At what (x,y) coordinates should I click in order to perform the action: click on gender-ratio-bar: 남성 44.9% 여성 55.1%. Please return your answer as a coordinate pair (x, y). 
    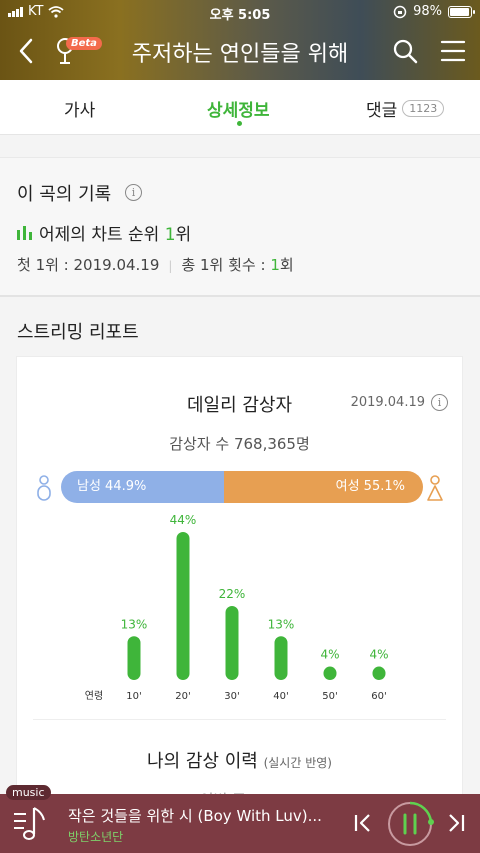
    Looking at the image, I should click on (242, 487).